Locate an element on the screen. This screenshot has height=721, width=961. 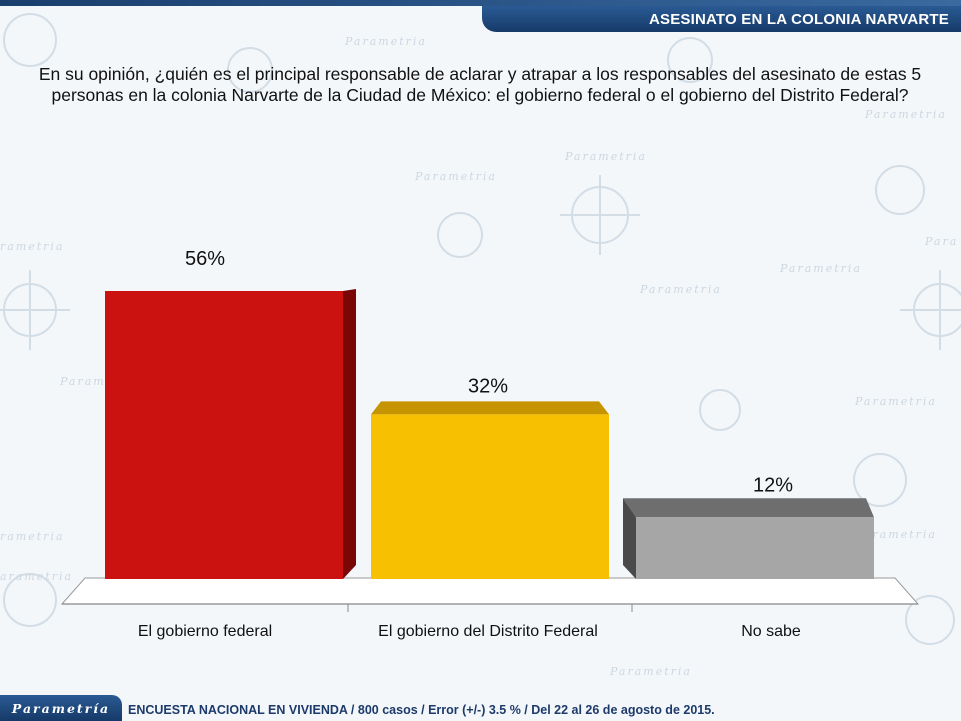
category-label-el-gobierno-del-distrito-federal: El gobierno del Distrito Federal is located at coordinates (488, 631).